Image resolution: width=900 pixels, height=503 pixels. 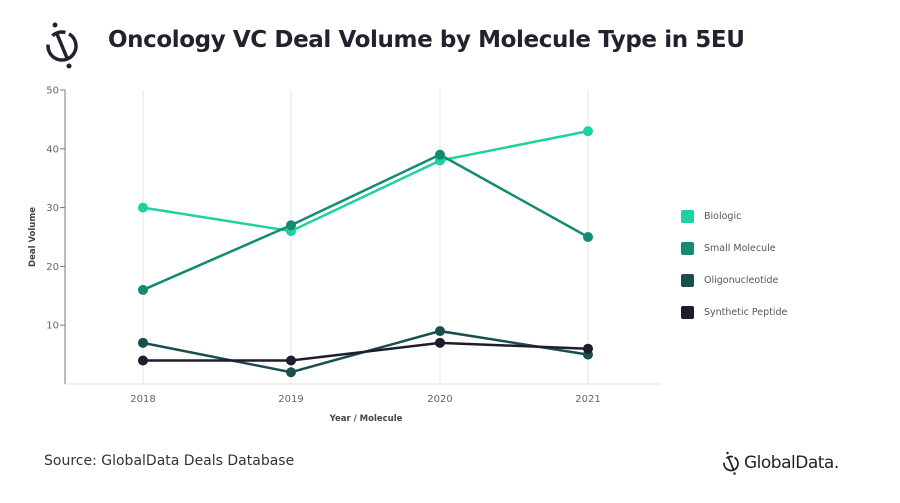 I want to click on legend-item: Oligonucleotide, so click(x=734, y=280).